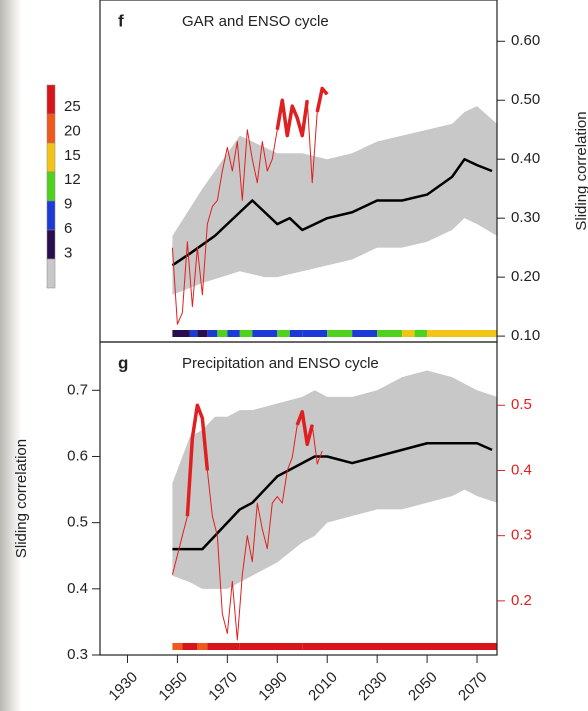 The width and height of the screenshot is (588, 711). I want to click on y-tick-label: 0.7, so click(77, 389).